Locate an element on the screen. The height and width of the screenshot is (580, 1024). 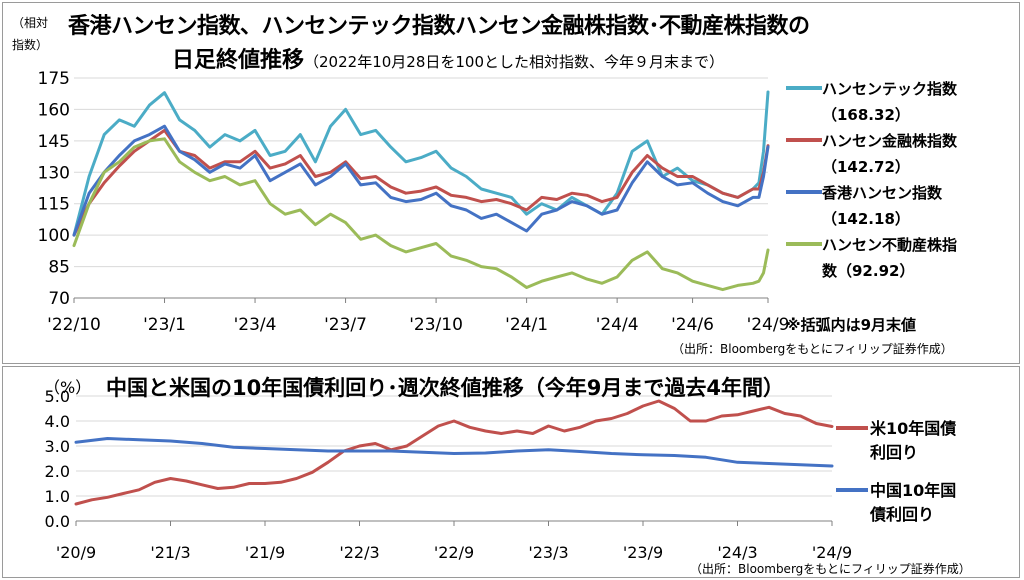
y-tick-label: 70 is located at coordinates (59, 299).